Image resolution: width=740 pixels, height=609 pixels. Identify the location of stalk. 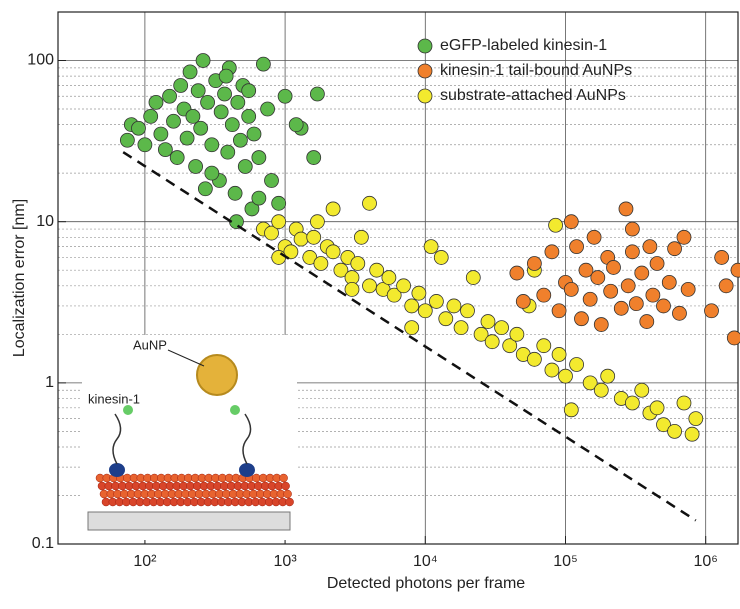
(247, 439).